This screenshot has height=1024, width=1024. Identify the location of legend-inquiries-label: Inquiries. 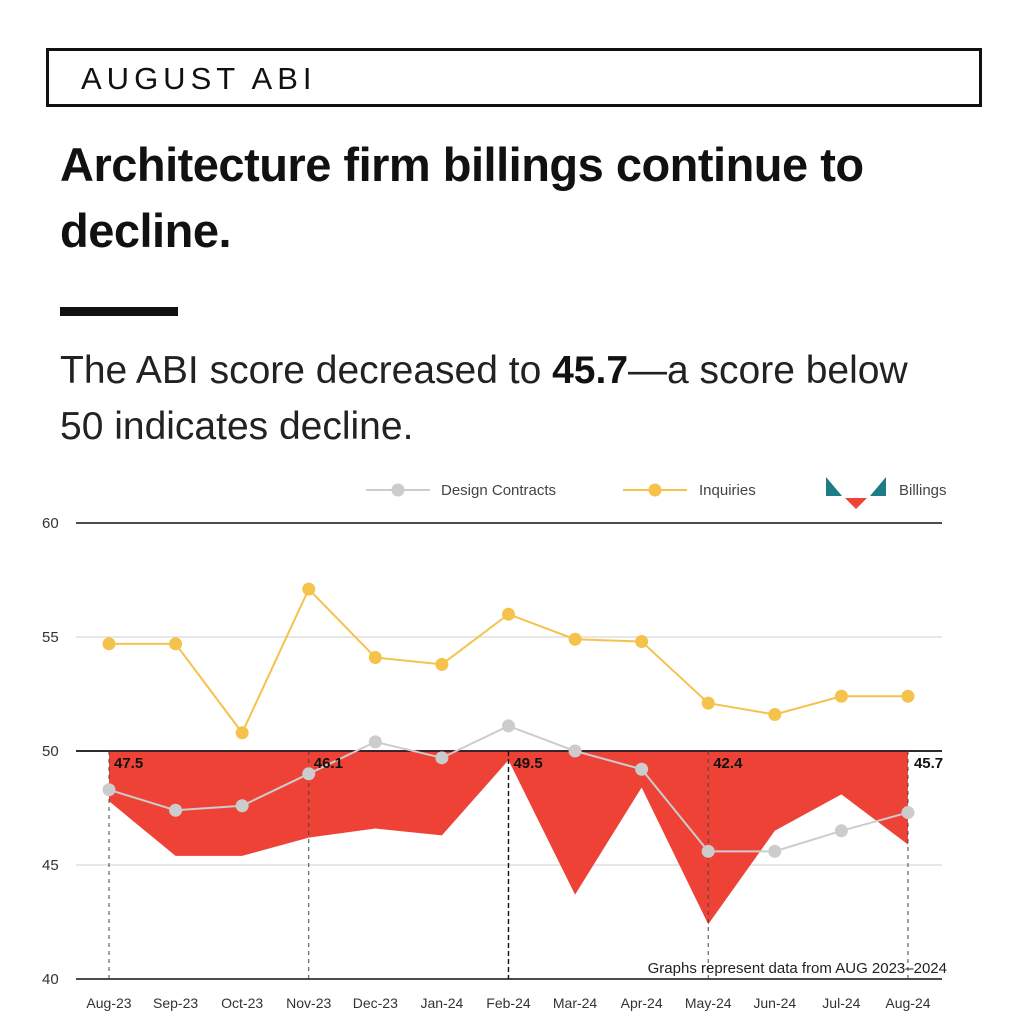
(727, 490).